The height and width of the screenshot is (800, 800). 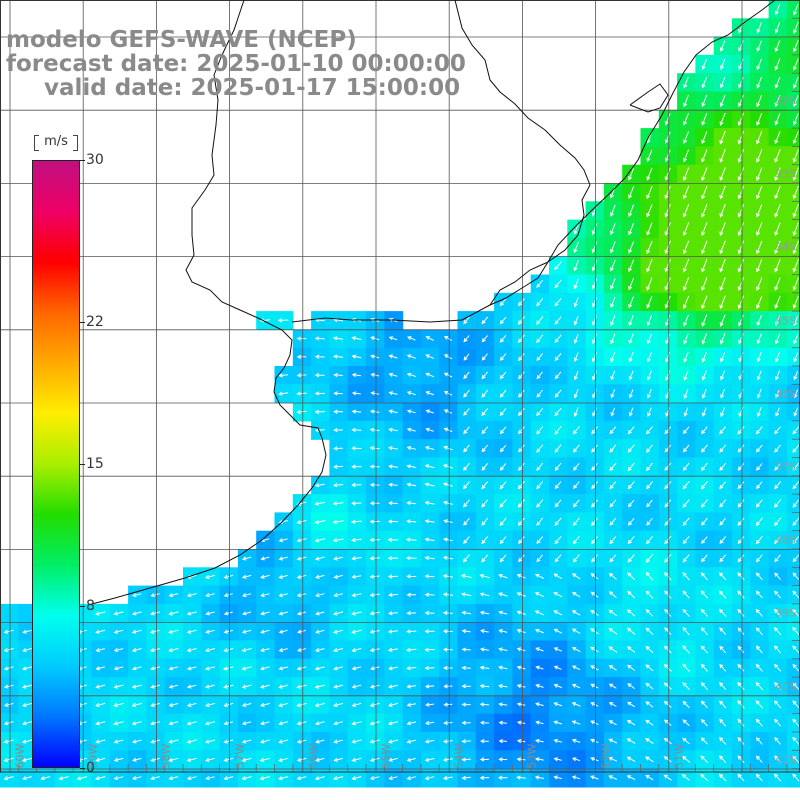 What do you see at coordinates (522, 131) in the screenshot?
I see `coastline-segment` at bounding box center [522, 131].